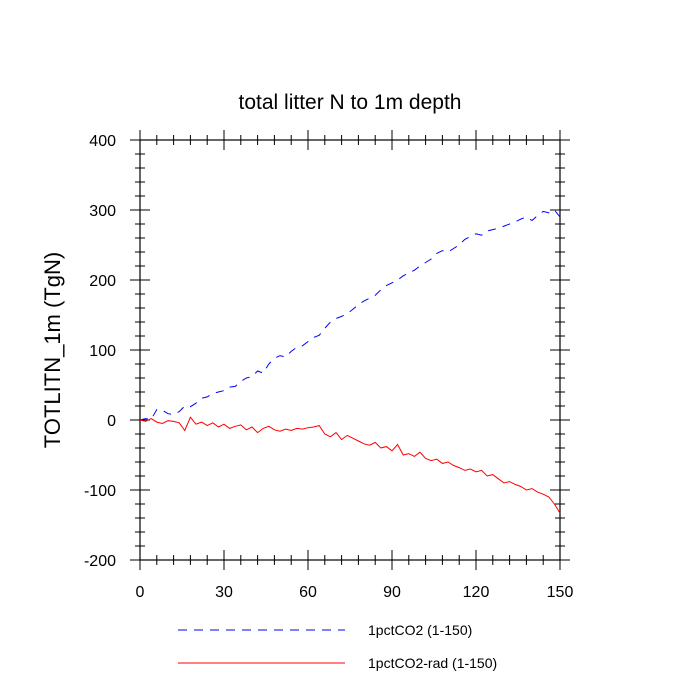 This screenshot has height=700, width=700. What do you see at coordinates (224, 592) in the screenshot?
I see `x-tick-label: 30` at bounding box center [224, 592].